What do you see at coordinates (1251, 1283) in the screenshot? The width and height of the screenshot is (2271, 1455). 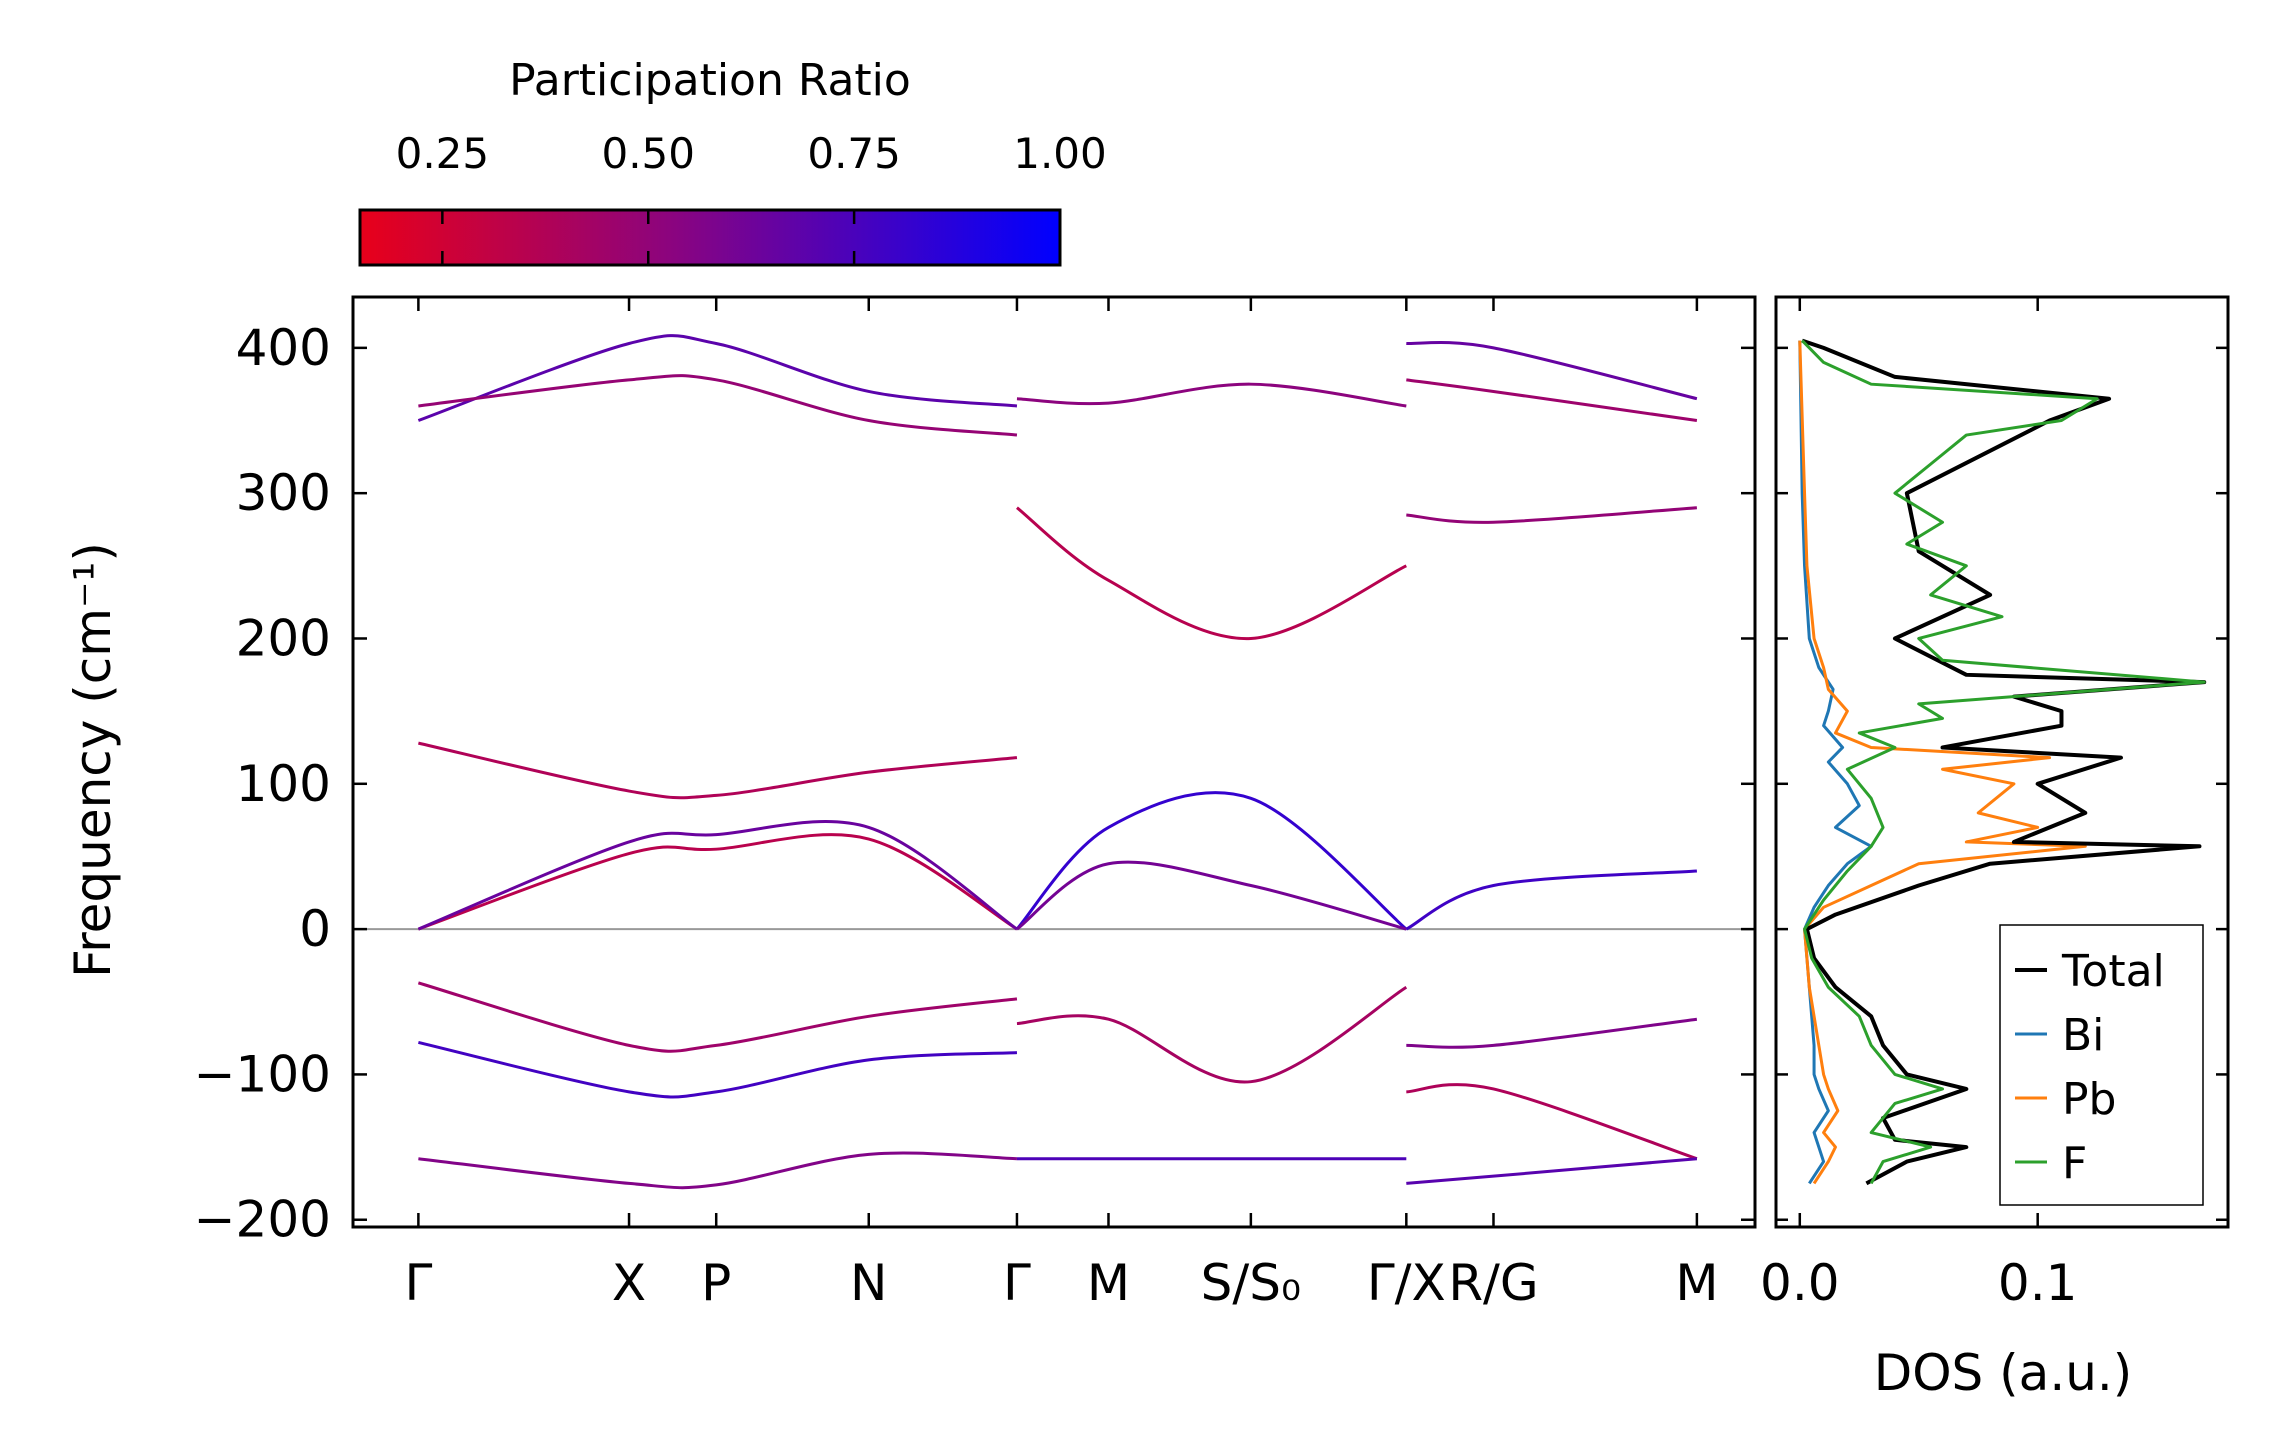 I see `k-point-label: S/S₀` at bounding box center [1251, 1283].